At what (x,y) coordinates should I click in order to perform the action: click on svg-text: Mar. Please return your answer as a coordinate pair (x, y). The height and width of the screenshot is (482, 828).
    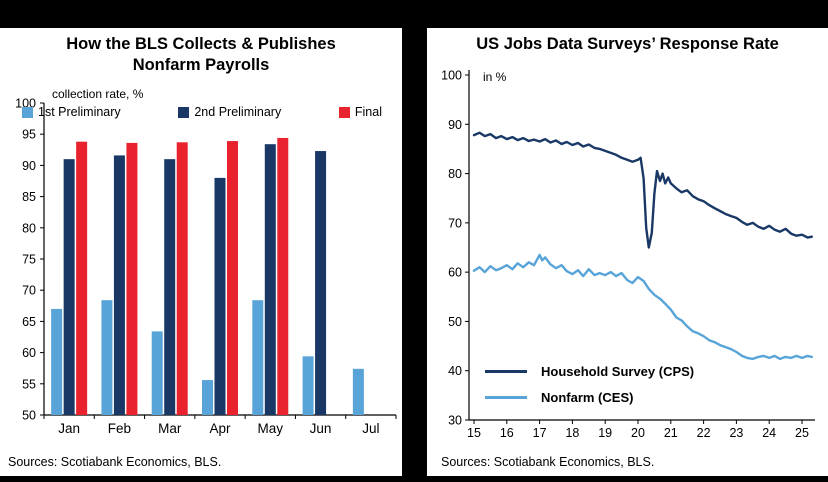
    Looking at the image, I should click on (170, 428).